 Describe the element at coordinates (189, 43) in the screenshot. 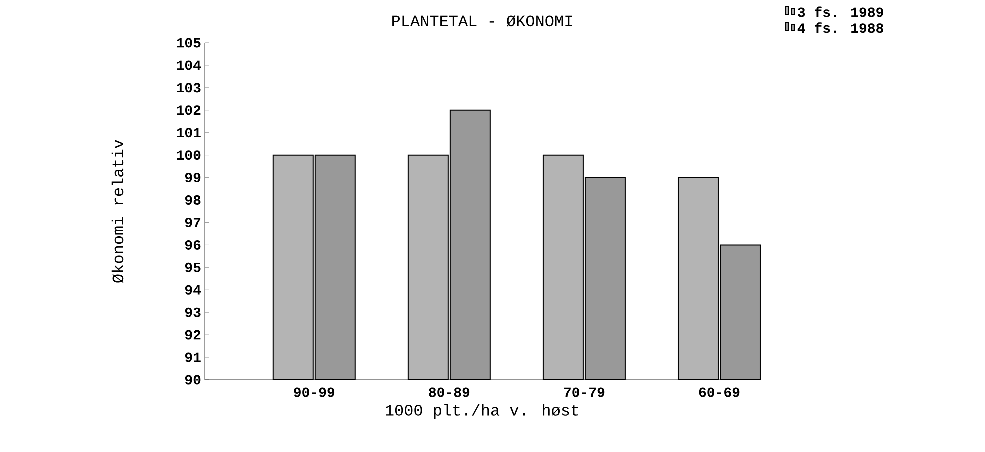

I see `y-tick-label: 105` at that location.